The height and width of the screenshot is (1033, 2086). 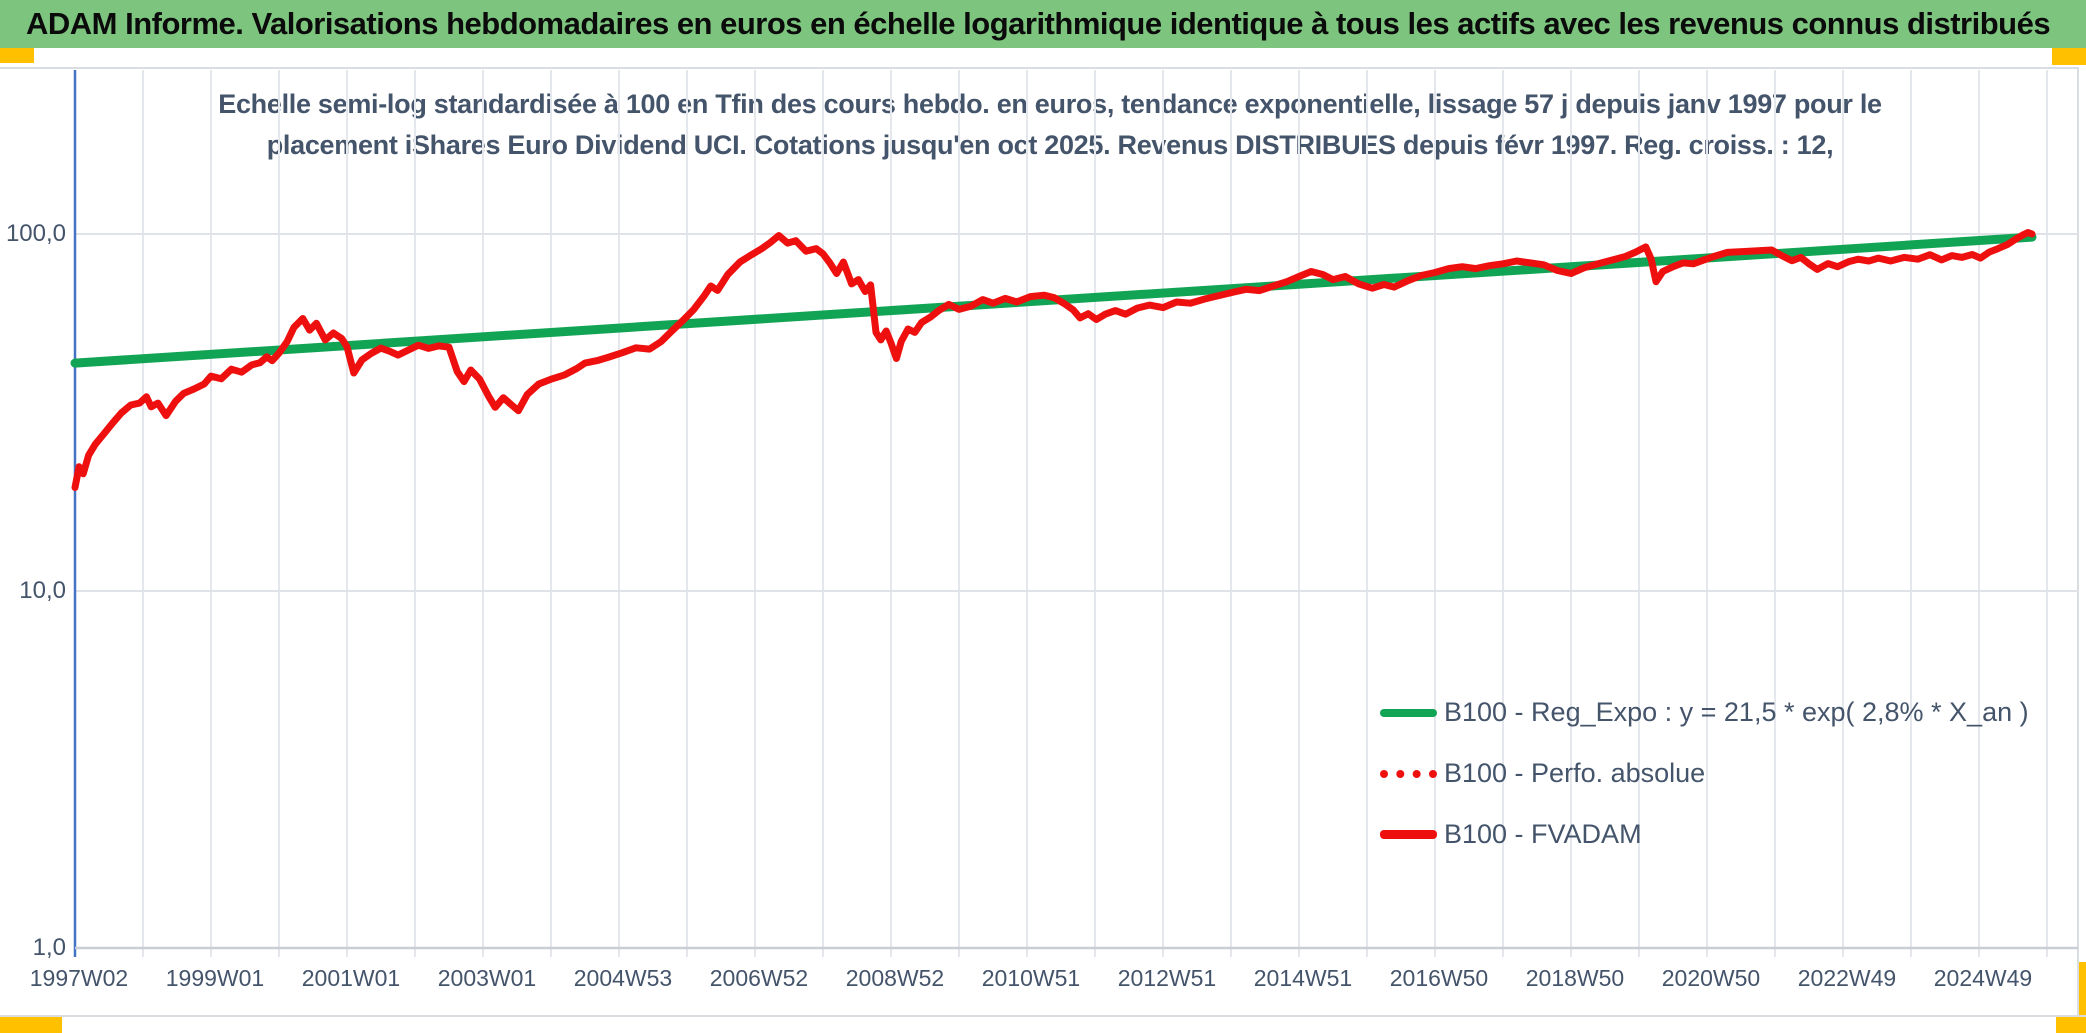 What do you see at coordinates (1543, 834) in the screenshot?
I see `legend-label: B100 - FVADAM` at bounding box center [1543, 834].